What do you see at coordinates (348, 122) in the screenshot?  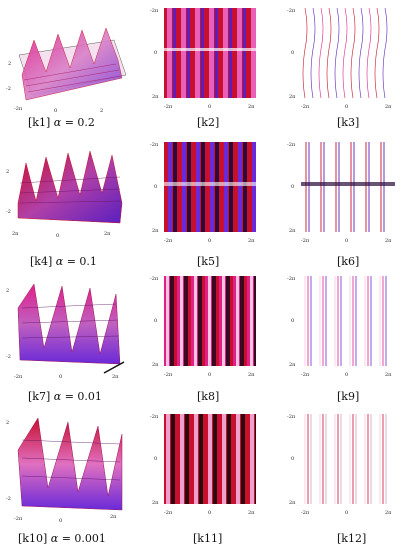 I see `caption-k3: [k3]` at bounding box center [348, 122].